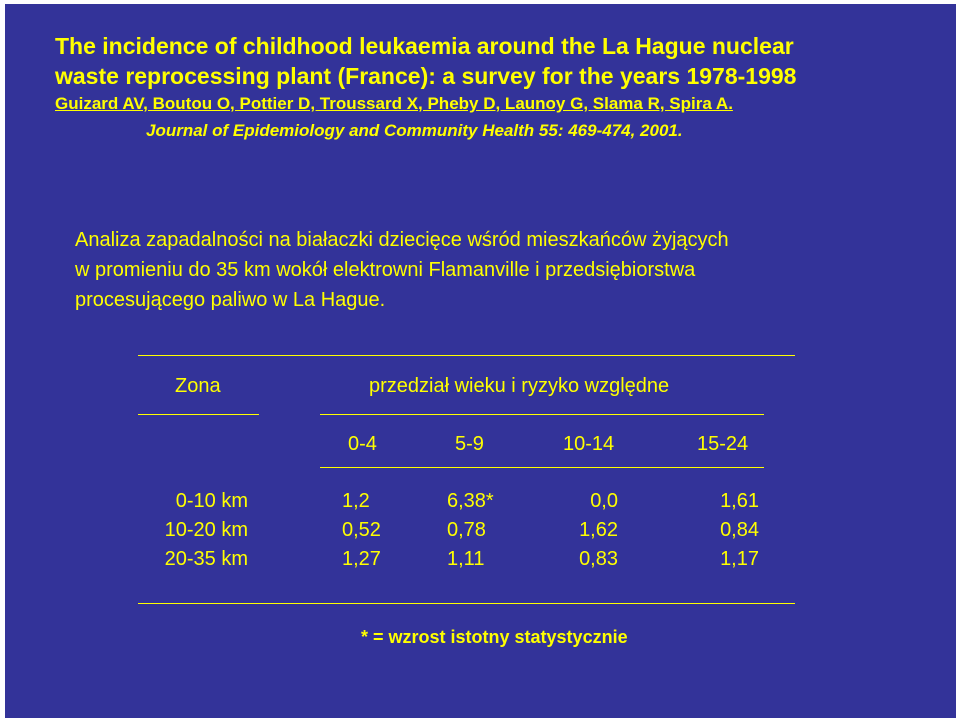 This screenshot has height=720, width=960. What do you see at coordinates (362, 444) in the screenshot?
I see `age-group-0-4: 0-4` at bounding box center [362, 444].